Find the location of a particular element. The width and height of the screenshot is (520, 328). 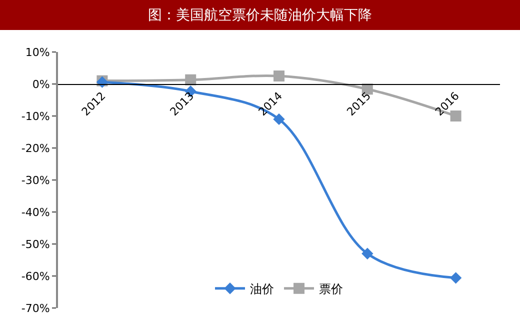

y-tick-label: 10% is located at coordinates (37, 52).